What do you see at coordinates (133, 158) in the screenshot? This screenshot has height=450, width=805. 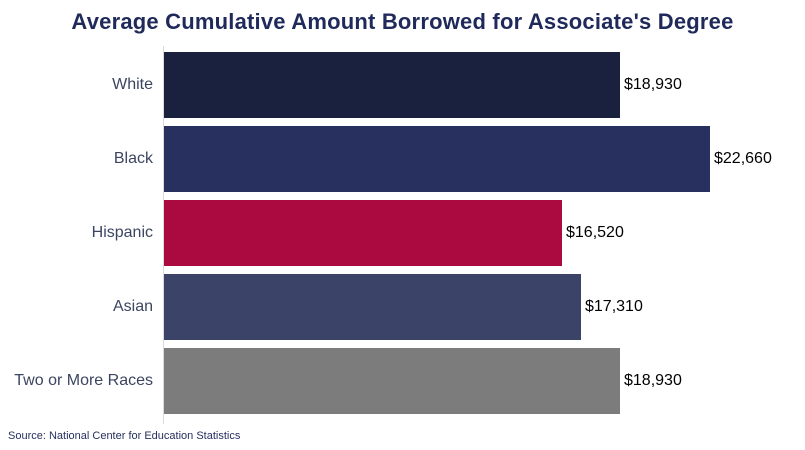 I see `category-label: Black` at bounding box center [133, 158].